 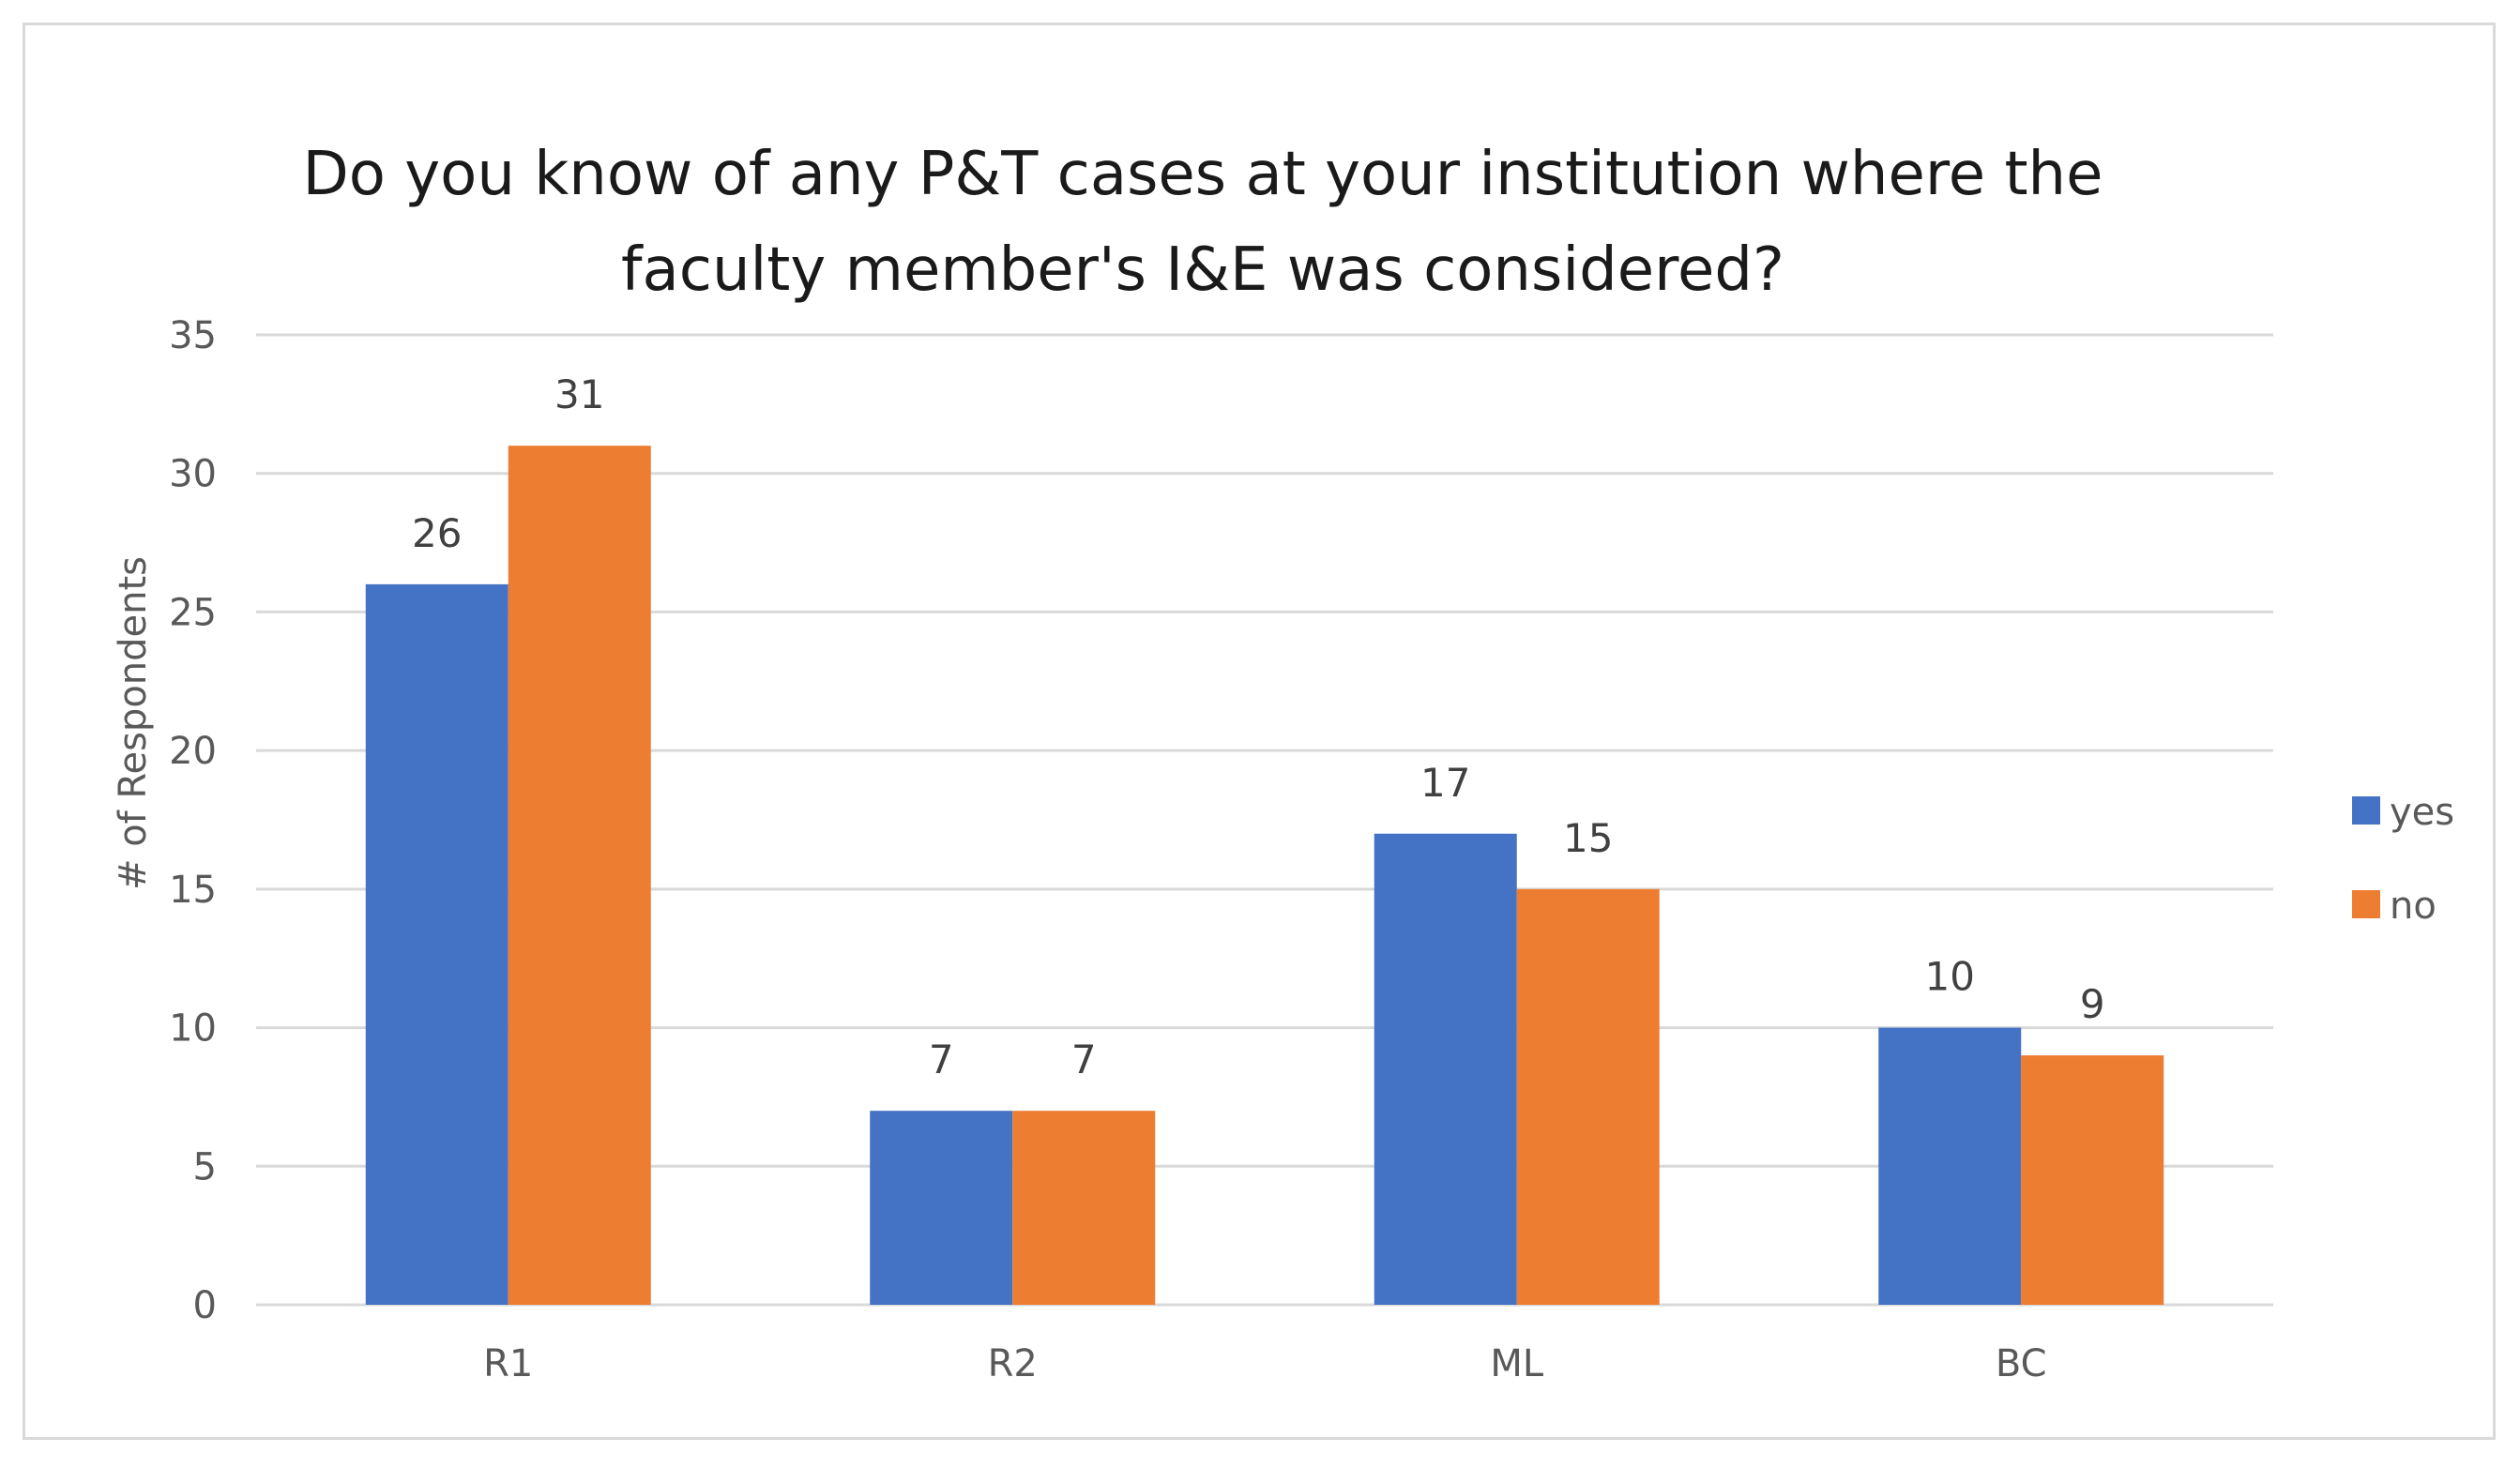 I want to click on y-tick-label-10: 10, so click(x=193, y=1029).